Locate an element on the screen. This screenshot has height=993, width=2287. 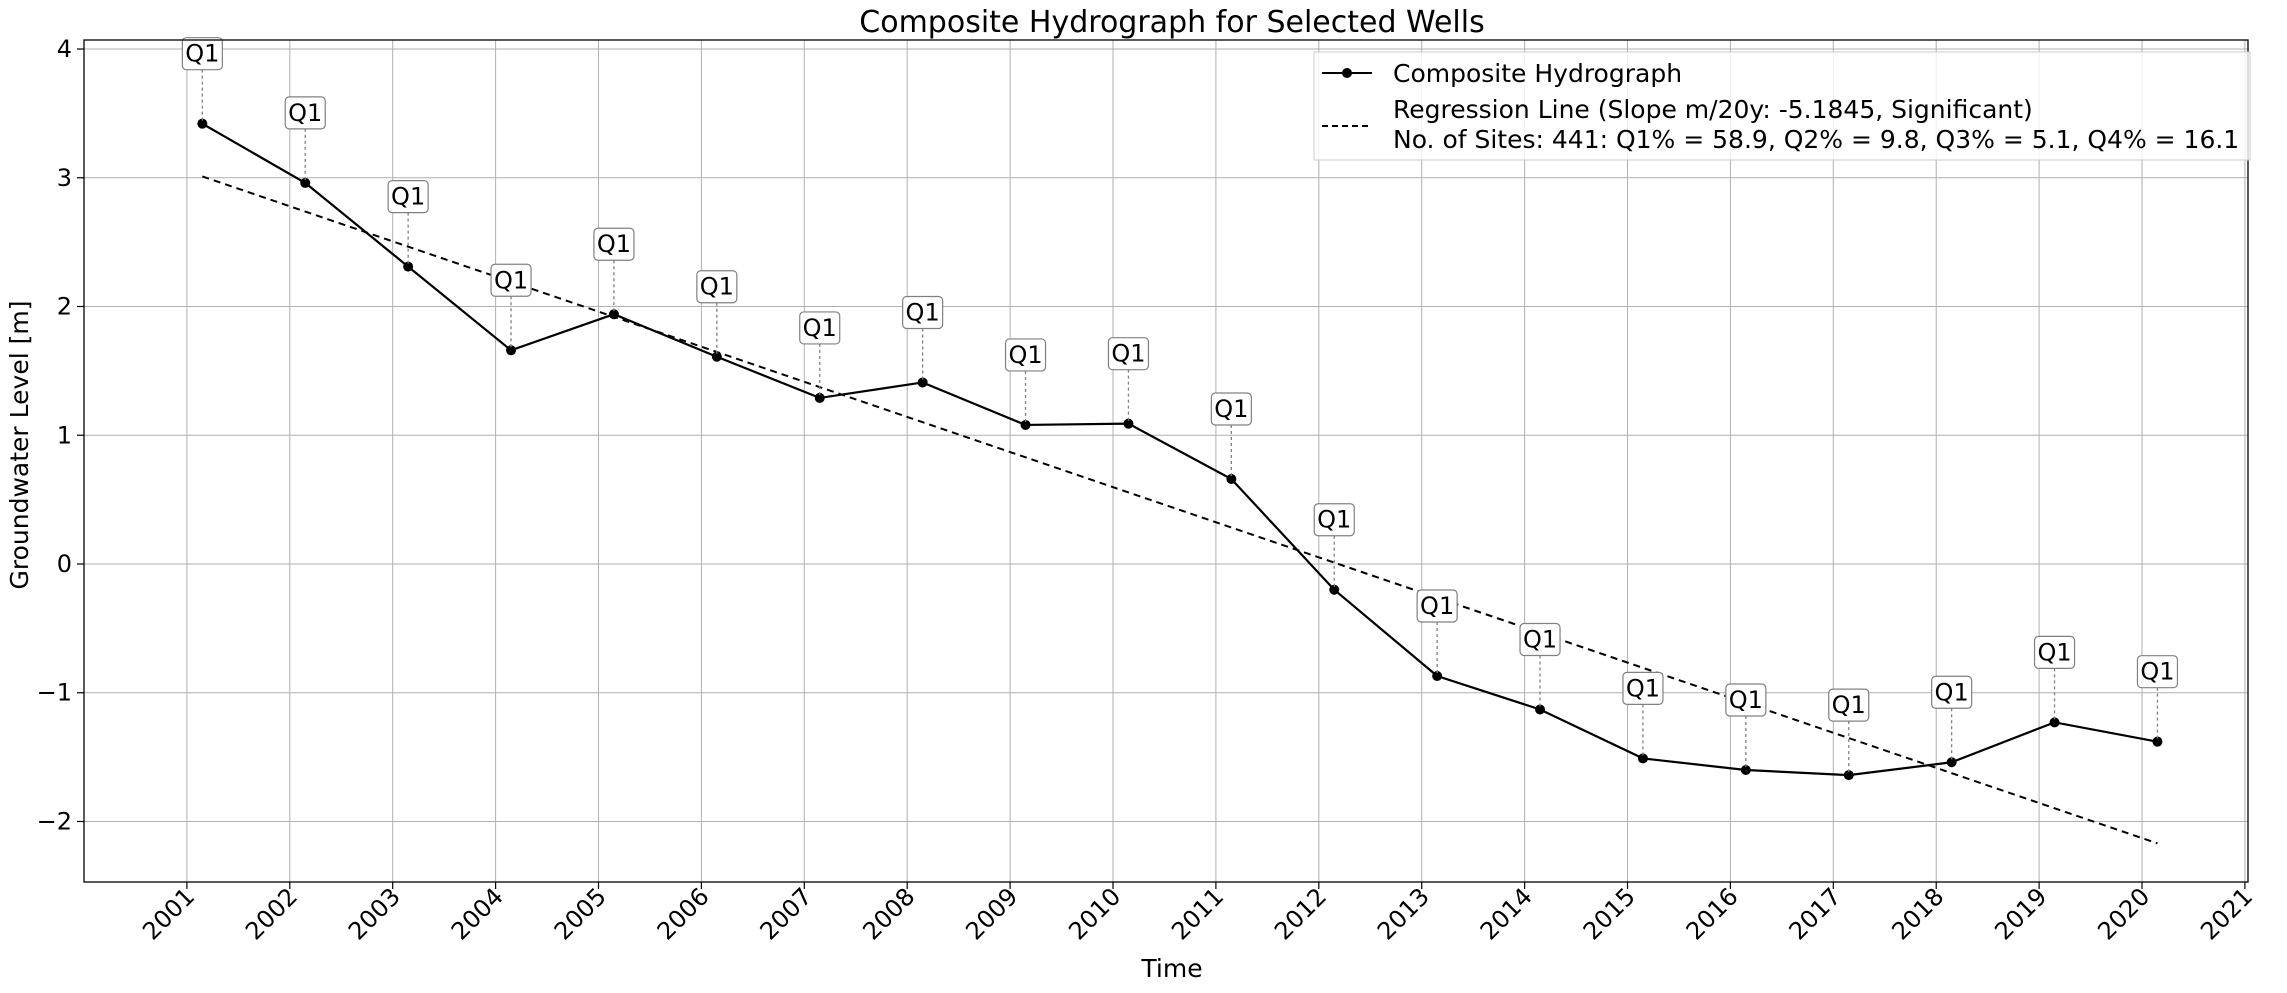
y-tick-label: 0 is located at coordinates (64, 564).